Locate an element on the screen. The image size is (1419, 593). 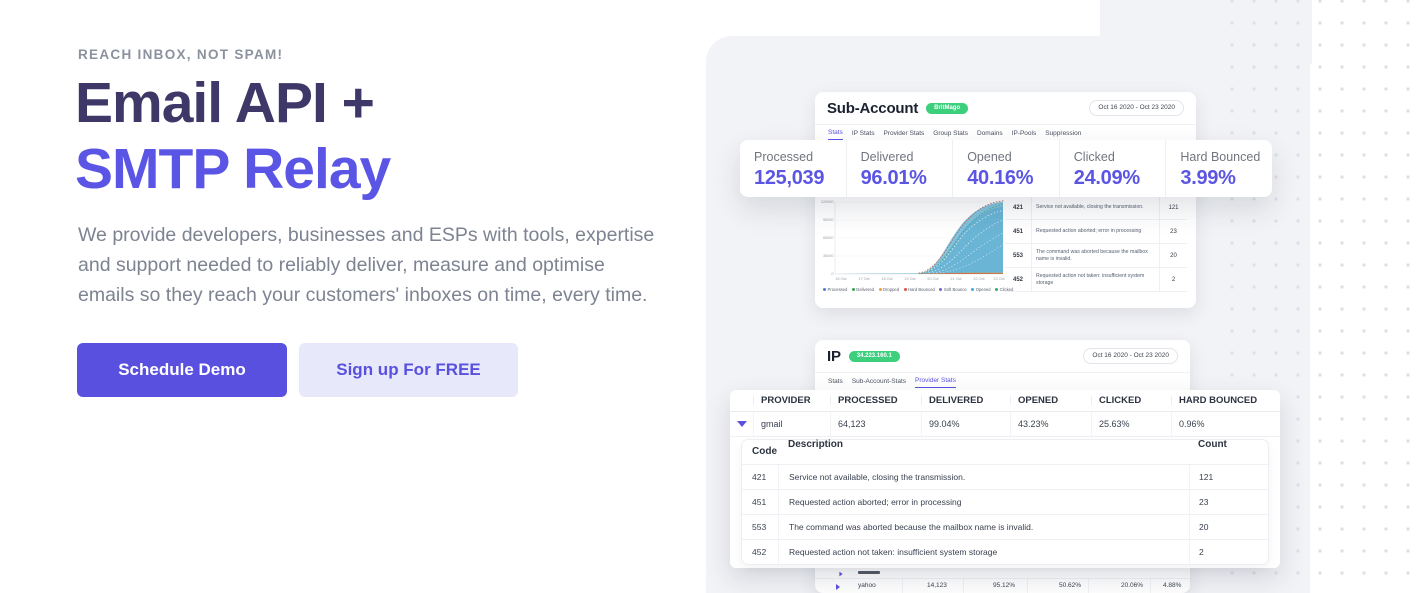
processed-value: 64,123 is located at coordinates (875, 424).